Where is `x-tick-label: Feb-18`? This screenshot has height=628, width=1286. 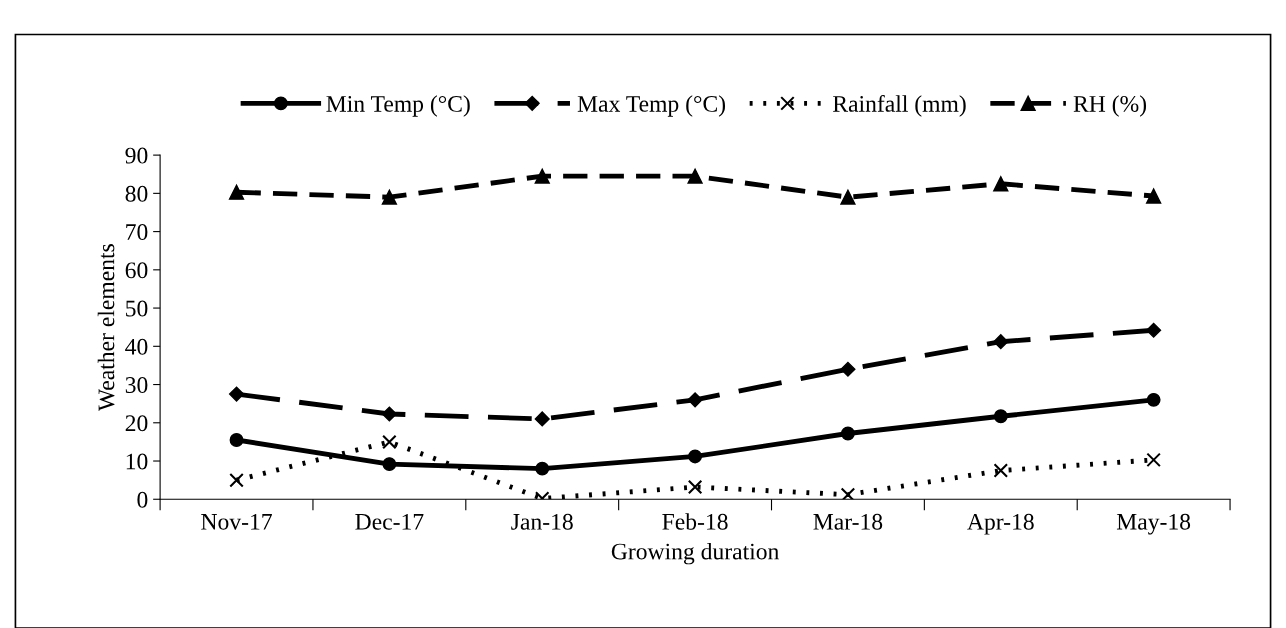 x-tick-label: Feb-18 is located at coordinates (695, 521).